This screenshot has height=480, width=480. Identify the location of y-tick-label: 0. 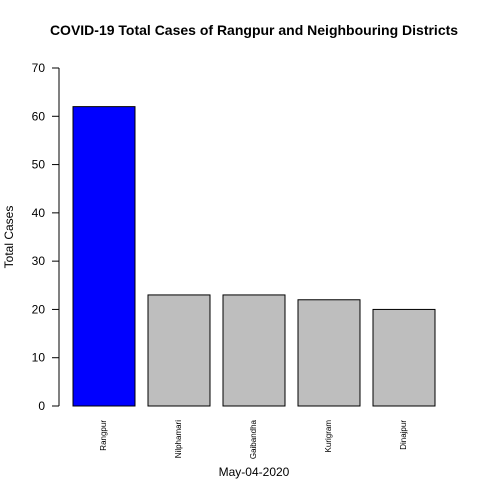
(41, 406).